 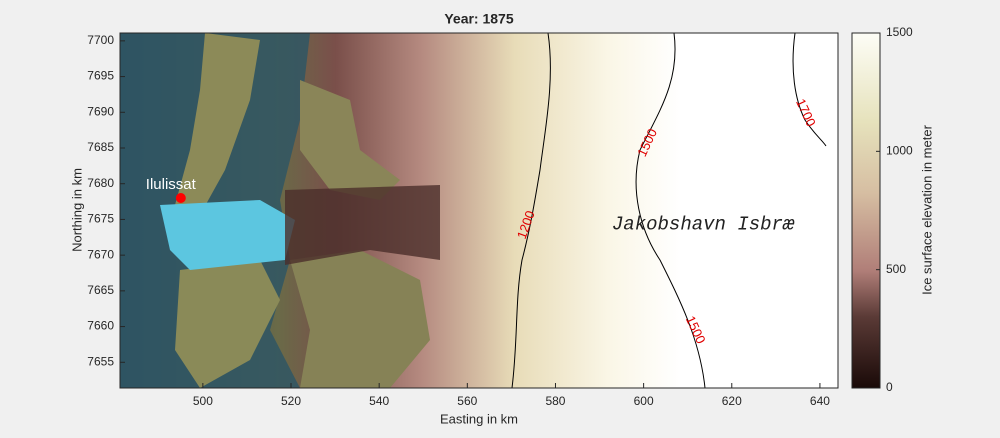 I want to click on colorbar-label: Ice surface elevation in meter, so click(x=926, y=209).